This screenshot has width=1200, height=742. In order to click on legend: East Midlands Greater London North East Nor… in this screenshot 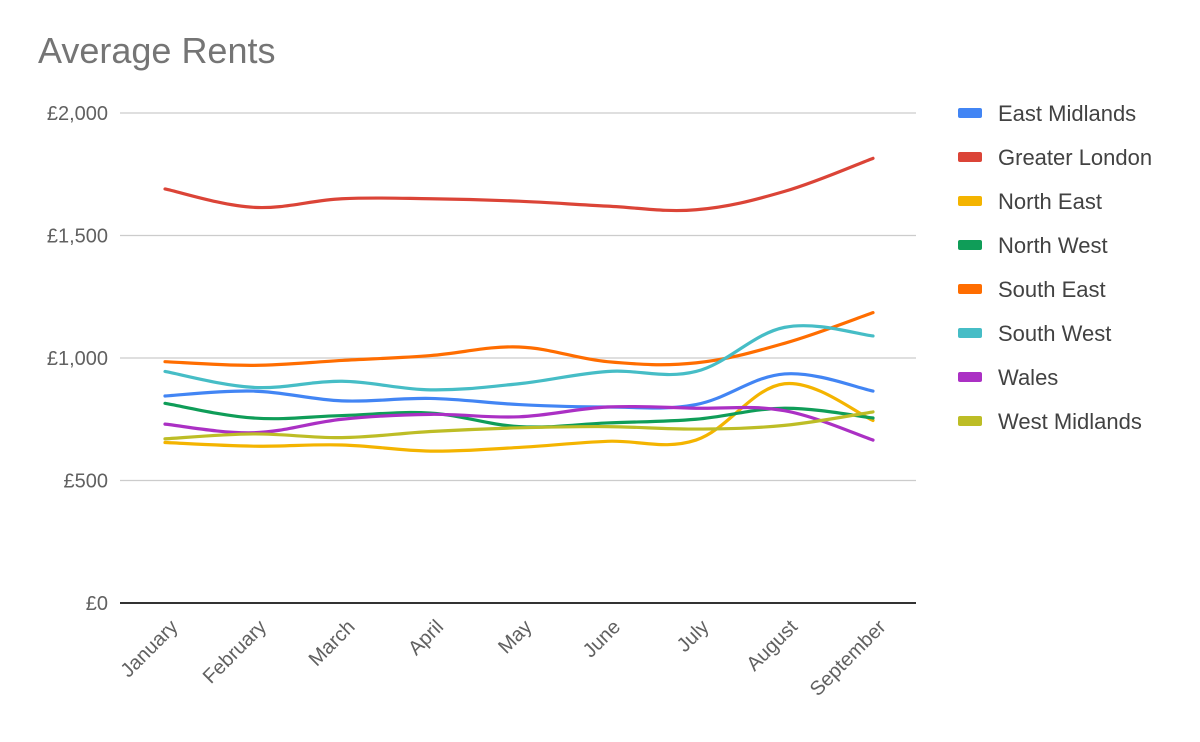, I will do `click(1055, 267)`.